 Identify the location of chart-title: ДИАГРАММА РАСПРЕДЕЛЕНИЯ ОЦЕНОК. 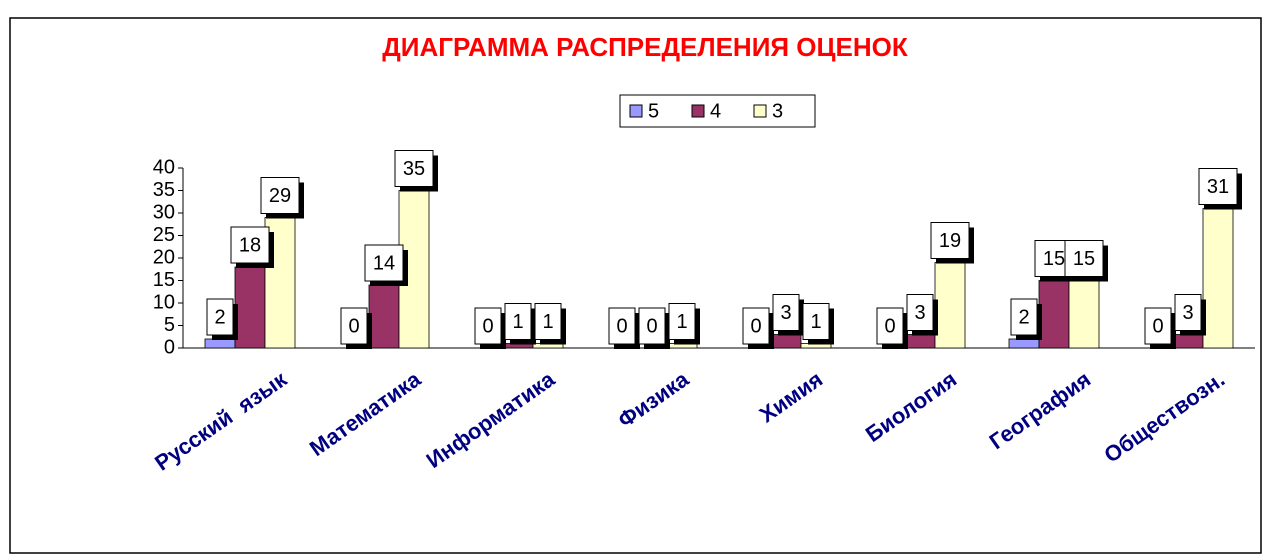
(645, 47).